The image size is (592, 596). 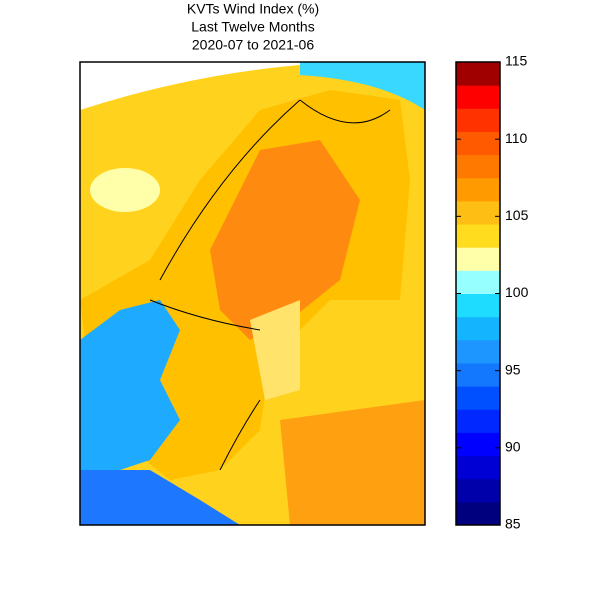 I want to click on tick-label: 115, so click(x=516, y=61).